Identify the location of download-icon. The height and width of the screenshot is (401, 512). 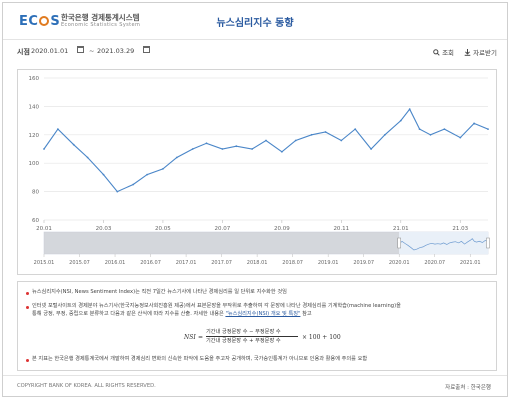
(467, 52).